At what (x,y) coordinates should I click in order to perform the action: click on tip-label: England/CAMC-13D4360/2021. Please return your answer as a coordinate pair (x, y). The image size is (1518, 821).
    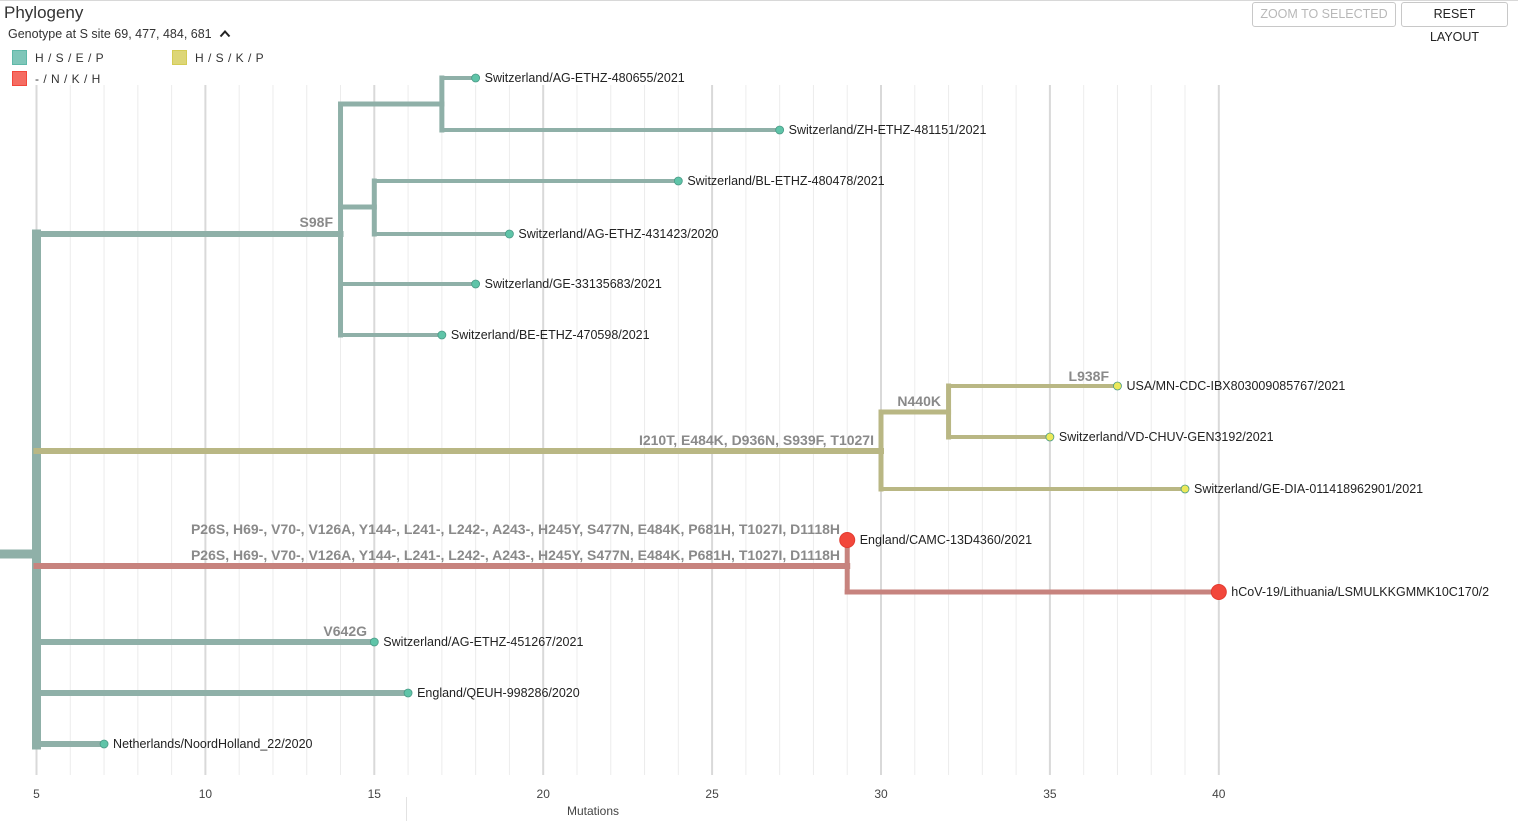
    Looking at the image, I should click on (946, 540).